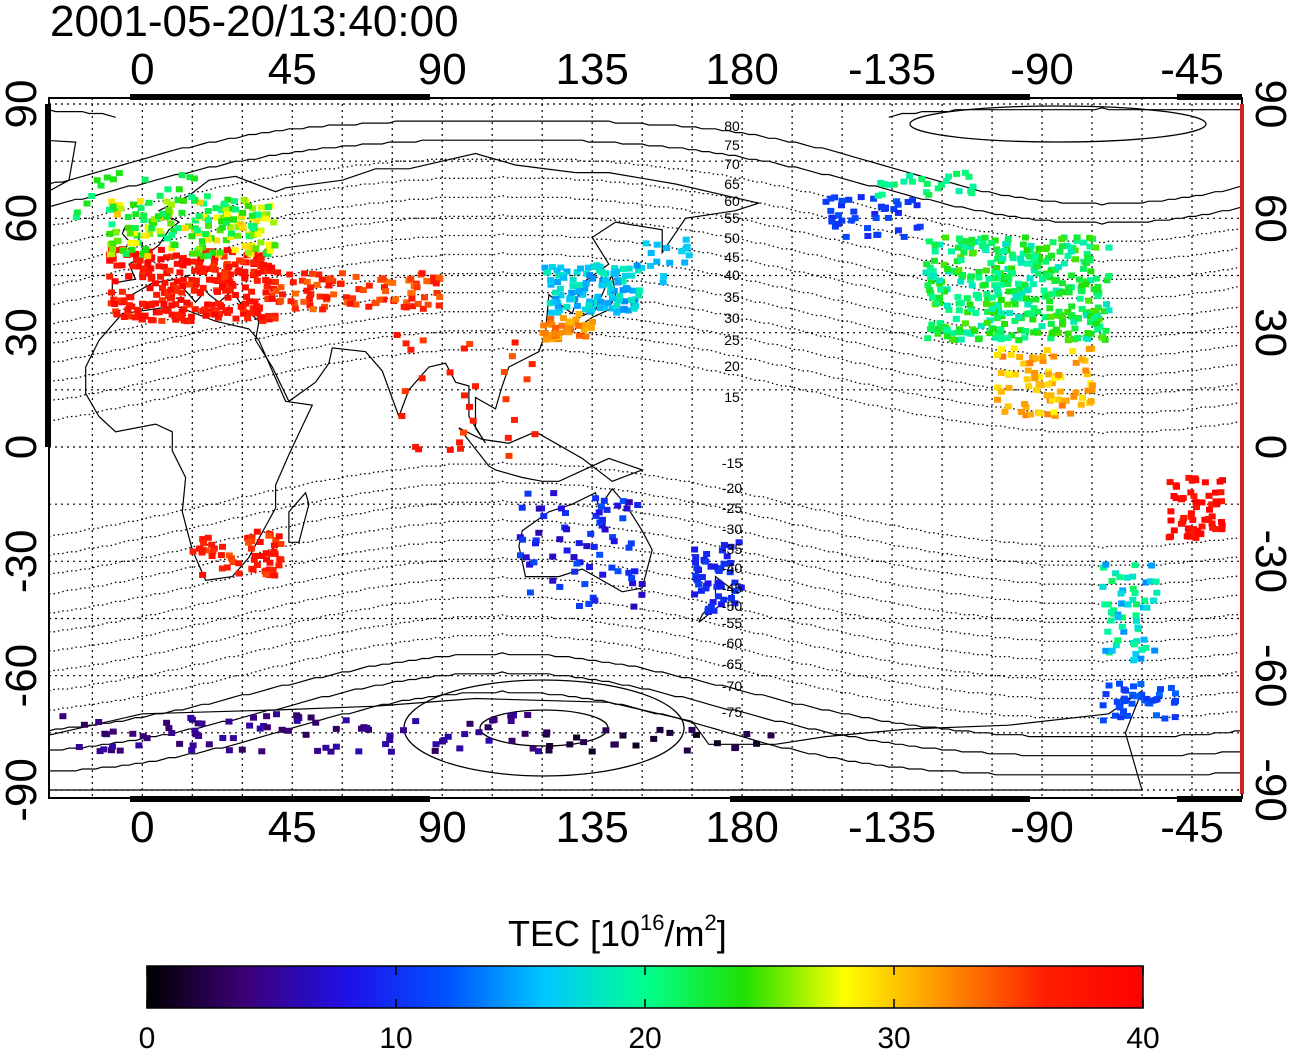 This screenshot has height=1057, width=1292. I want to click on contour-label-south: -65, so click(732, 664).